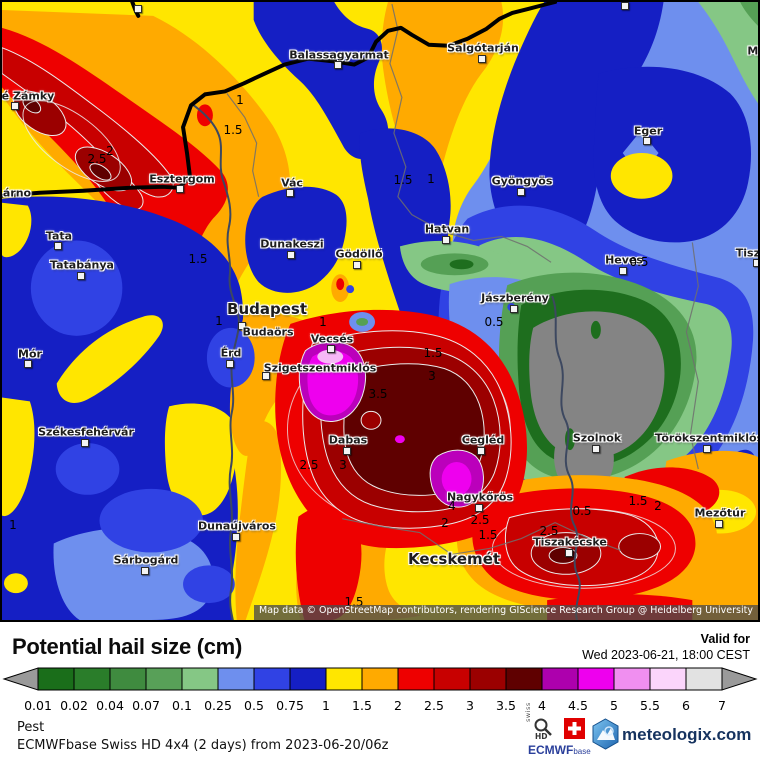  Describe the element at coordinates (541, 736) in the screenshot. I see `hd-label: HD` at that location.